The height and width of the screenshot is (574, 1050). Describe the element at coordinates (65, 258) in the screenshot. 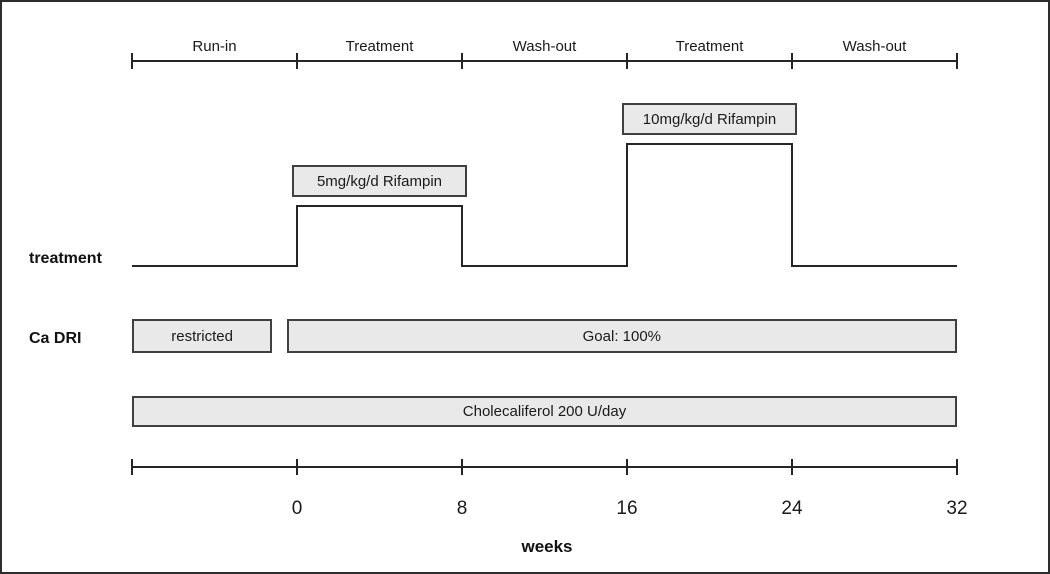

I see `treatment-row-label: treatment` at that location.